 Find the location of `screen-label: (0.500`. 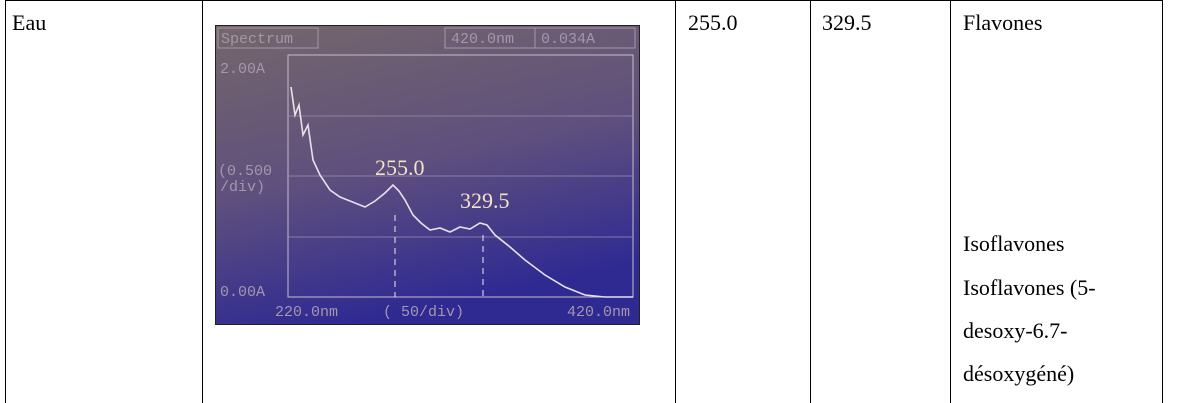

screen-label: (0.500 is located at coordinates (245, 171).